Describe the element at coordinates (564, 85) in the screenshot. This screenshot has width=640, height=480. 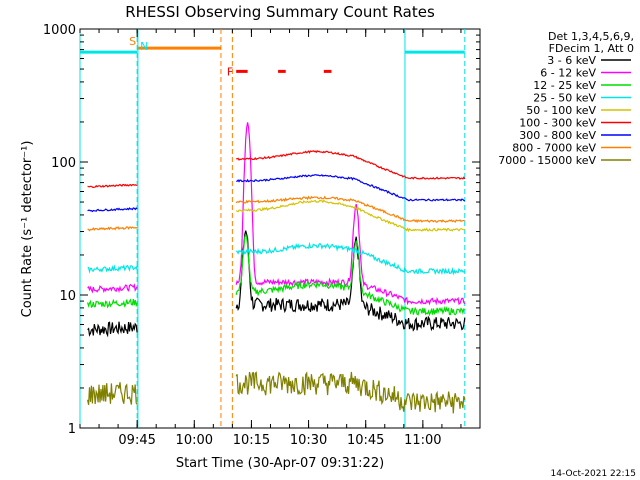
I see `legend-entry-label: 12 - 25 keV` at that location.